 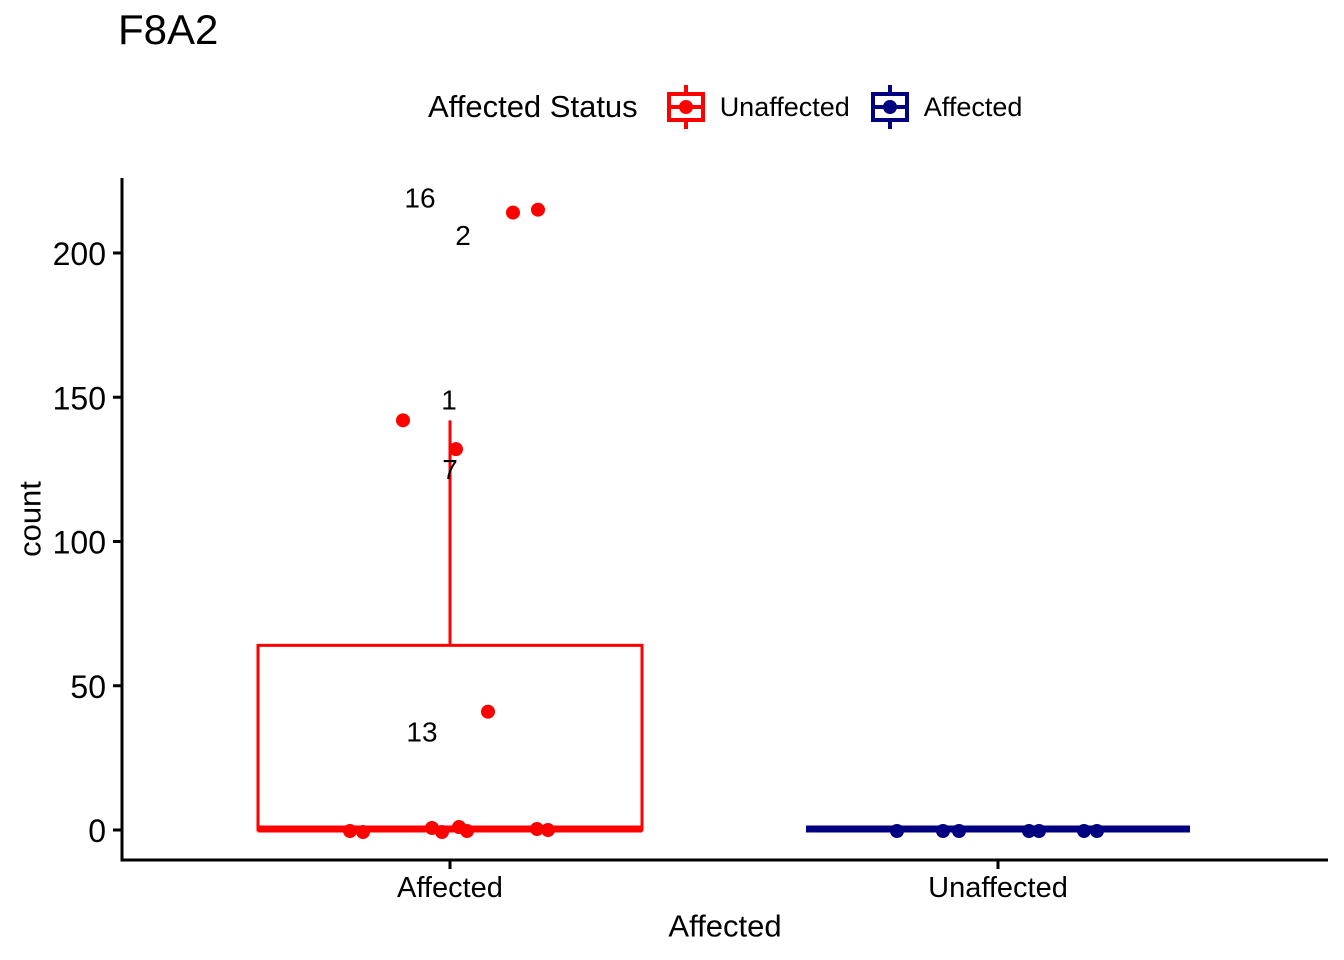 I want to click on y-axis-title: count, so click(x=30, y=519).